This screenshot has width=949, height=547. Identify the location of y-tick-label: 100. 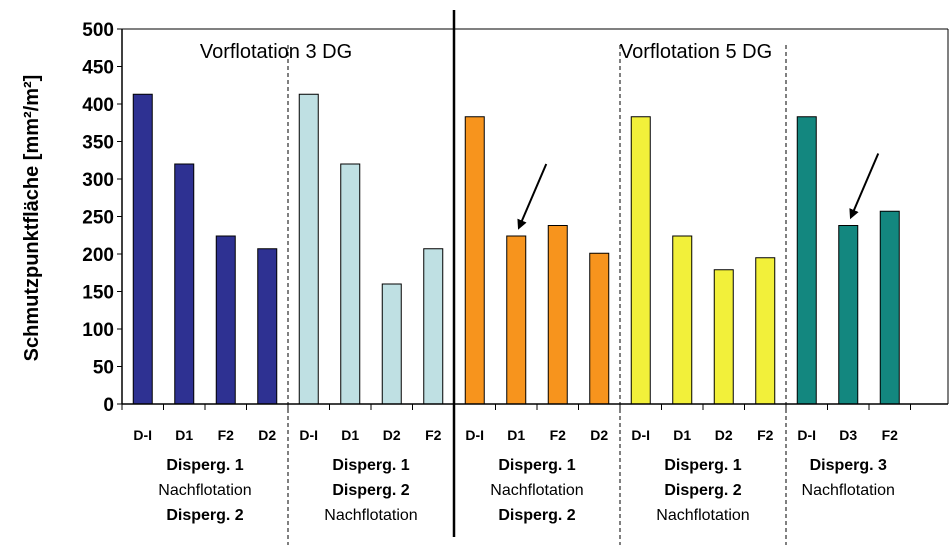
(98, 330).